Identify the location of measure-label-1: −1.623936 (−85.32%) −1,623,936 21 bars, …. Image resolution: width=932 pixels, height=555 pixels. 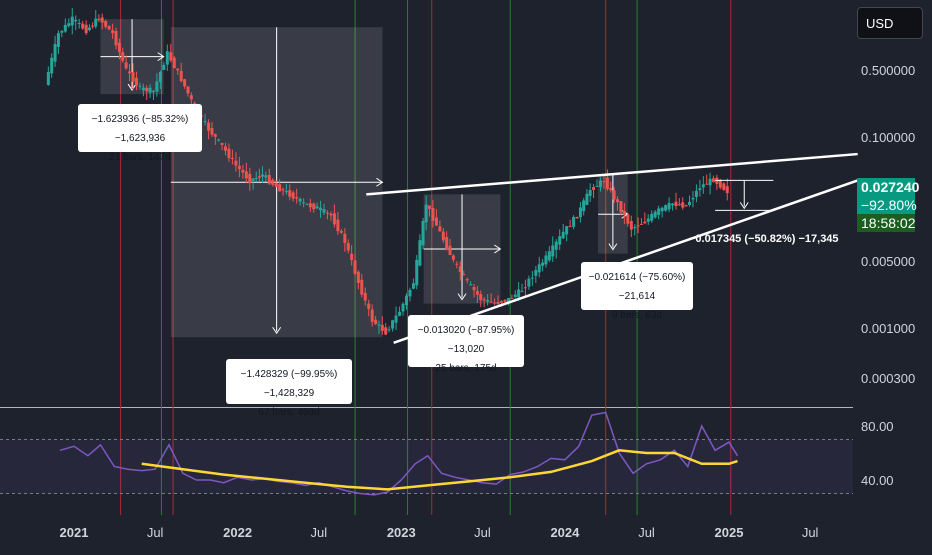
(140, 133).